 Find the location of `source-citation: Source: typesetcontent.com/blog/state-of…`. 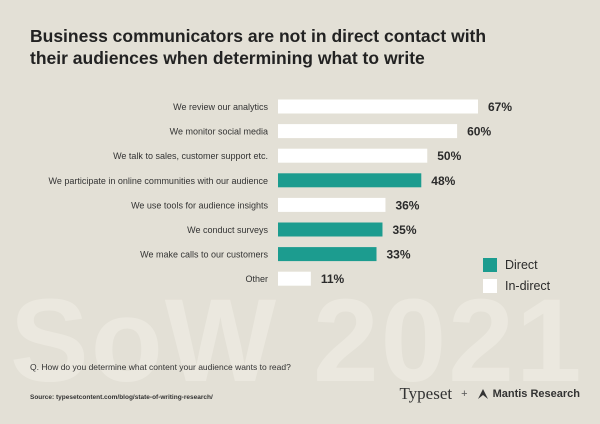

source-citation: Source: typesetcontent.com/blog/state-of… is located at coordinates (121, 397).